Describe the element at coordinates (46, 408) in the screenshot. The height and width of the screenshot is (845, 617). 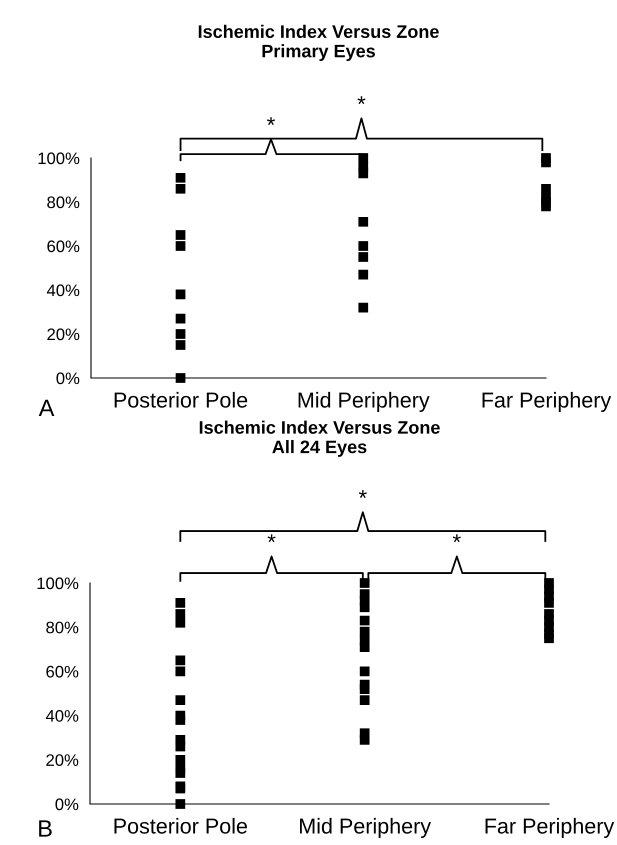
I see `text: A` at that location.